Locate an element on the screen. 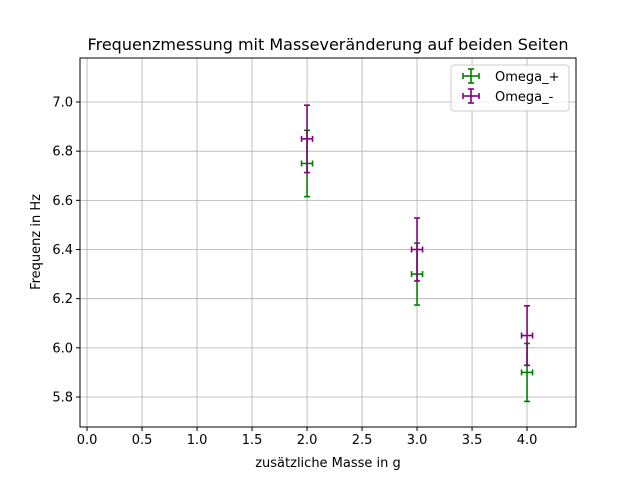  legend-box is located at coordinates (510, 88).